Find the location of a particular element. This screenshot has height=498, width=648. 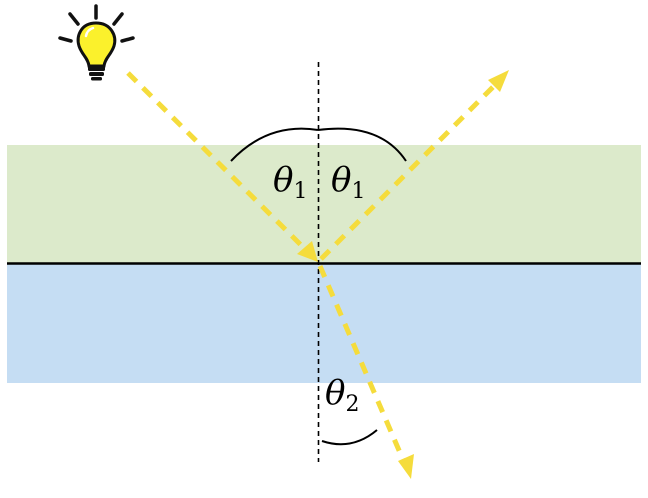

refracted-angle-symbol: θ is located at coordinates (335, 393).